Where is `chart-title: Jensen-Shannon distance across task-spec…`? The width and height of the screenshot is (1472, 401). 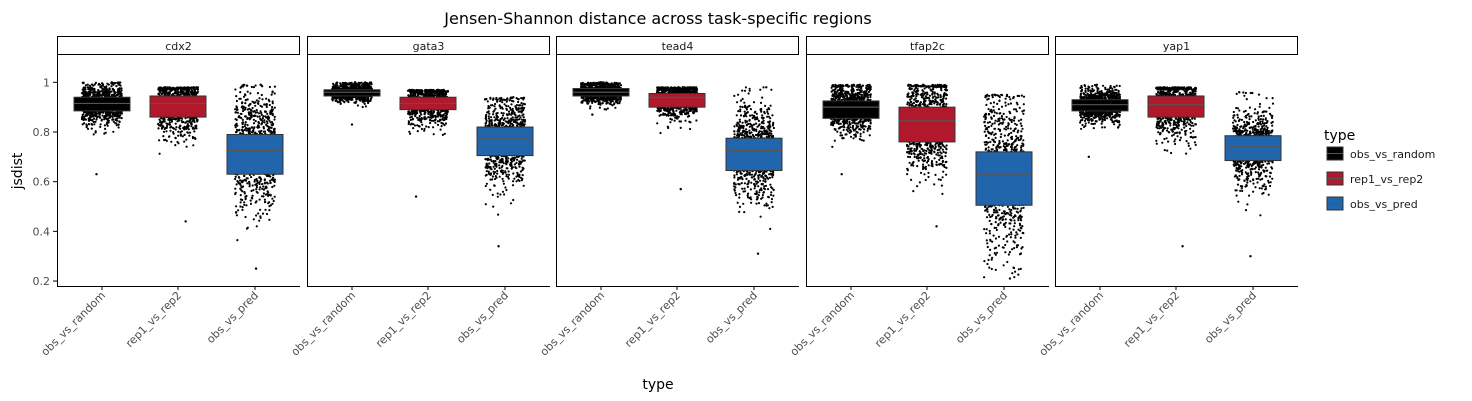 chart-title: Jensen-Shannon distance across task-spec… is located at coordinates (657, 18).